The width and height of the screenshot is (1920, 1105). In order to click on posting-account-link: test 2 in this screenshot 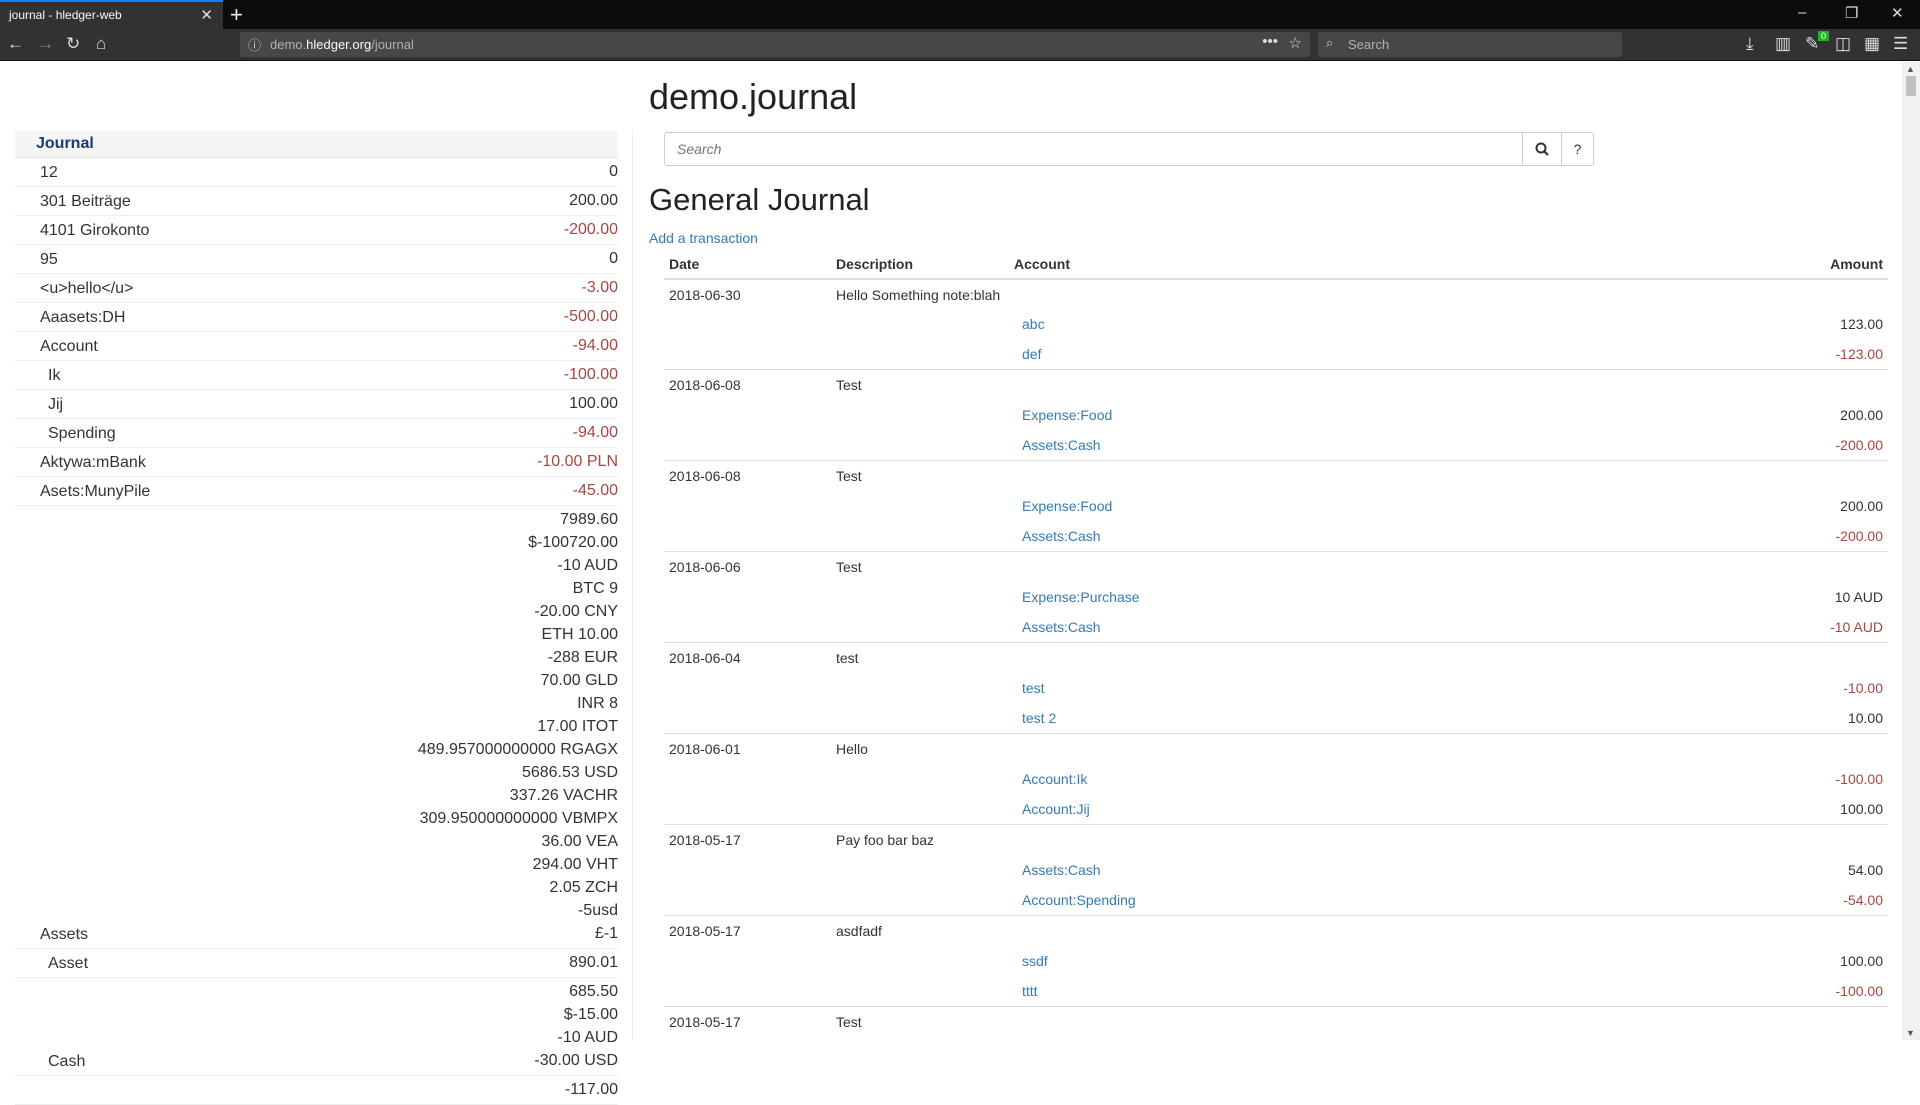, I will do `click(1039, 718)`.